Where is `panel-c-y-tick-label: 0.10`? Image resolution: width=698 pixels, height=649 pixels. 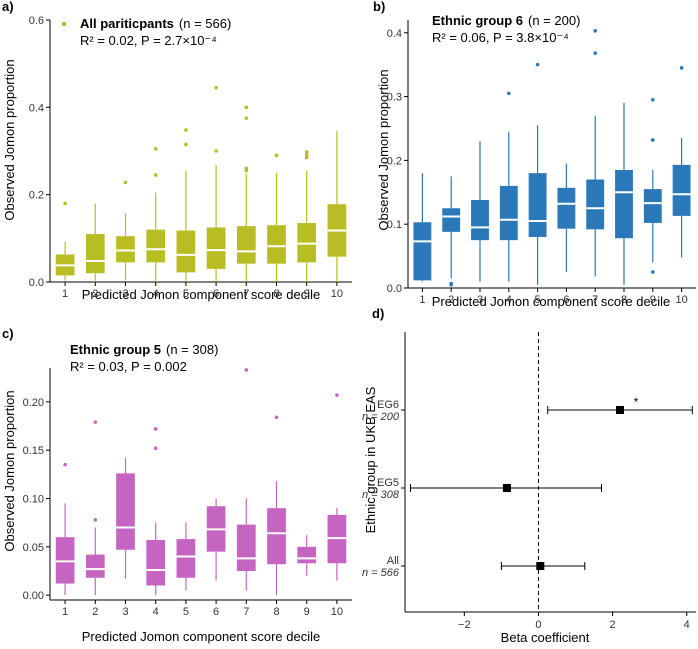 panel-c-y-tick-label: 0.10 is located at coordinates (33, 500).